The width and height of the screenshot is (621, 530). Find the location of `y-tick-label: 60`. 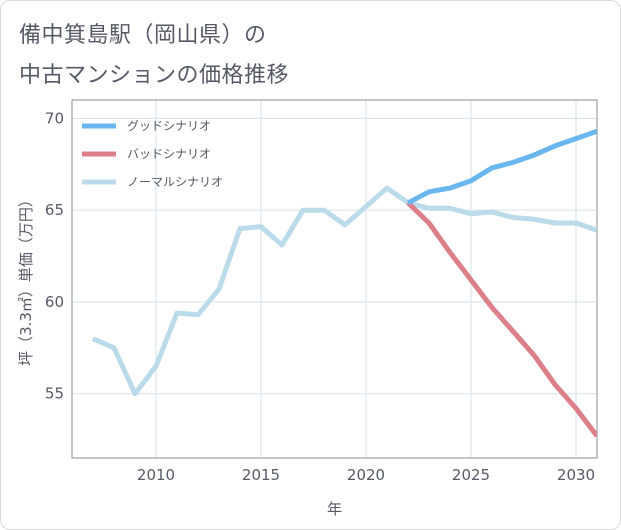

y-tick-label: 60 is located at coordinates (54, 302).